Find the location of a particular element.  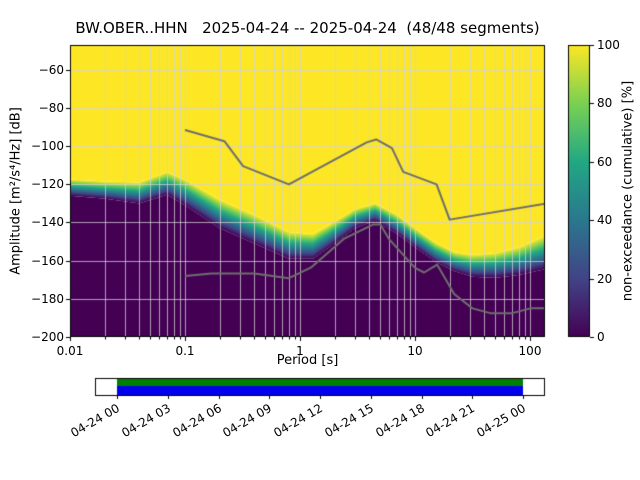

colorbar-tick-label: 60 is located at coordinates (605, 161).